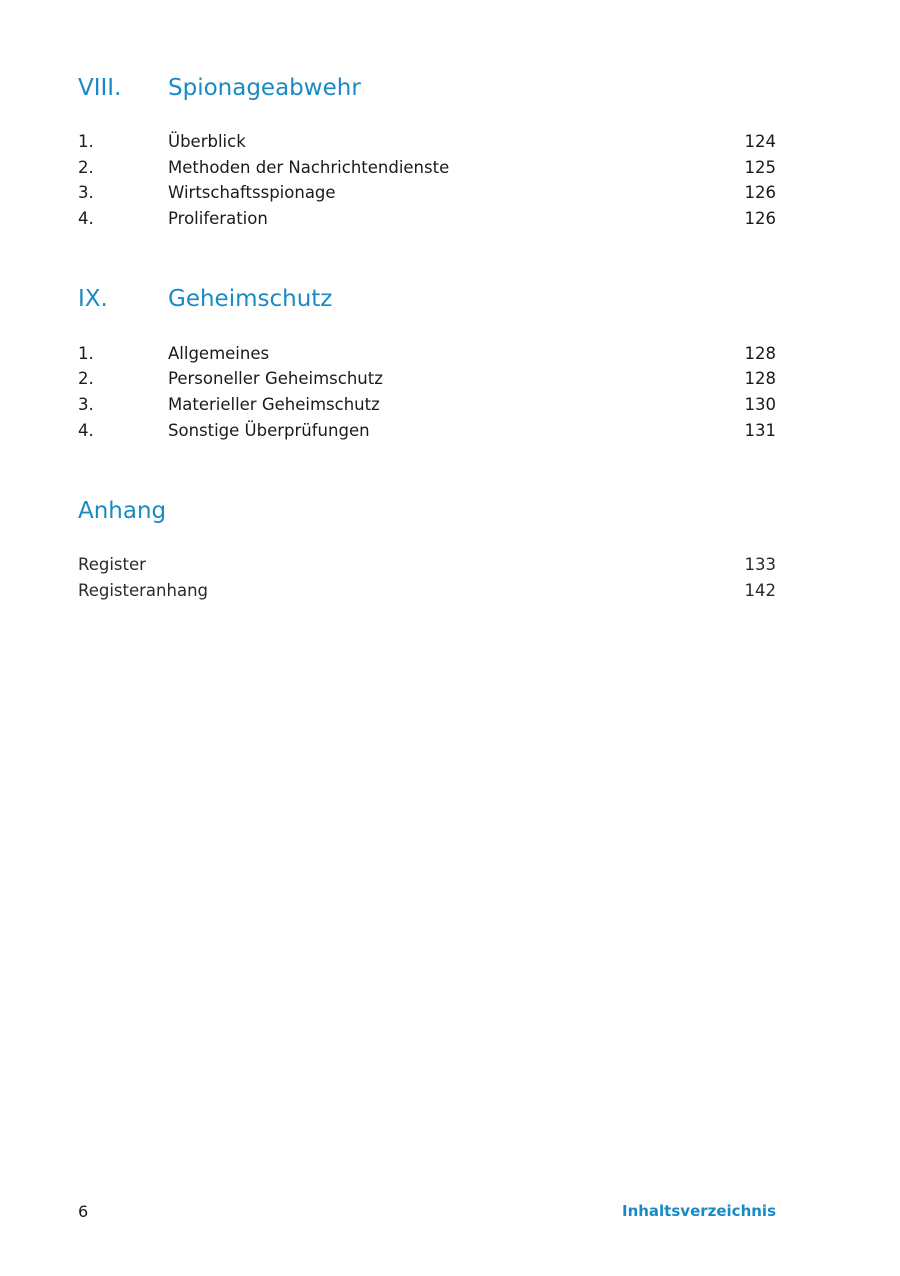 The height and width of the screenshot is (1276, 900). I want to click on entry-title: Wirtschaftsspionage, so click(252, 192).